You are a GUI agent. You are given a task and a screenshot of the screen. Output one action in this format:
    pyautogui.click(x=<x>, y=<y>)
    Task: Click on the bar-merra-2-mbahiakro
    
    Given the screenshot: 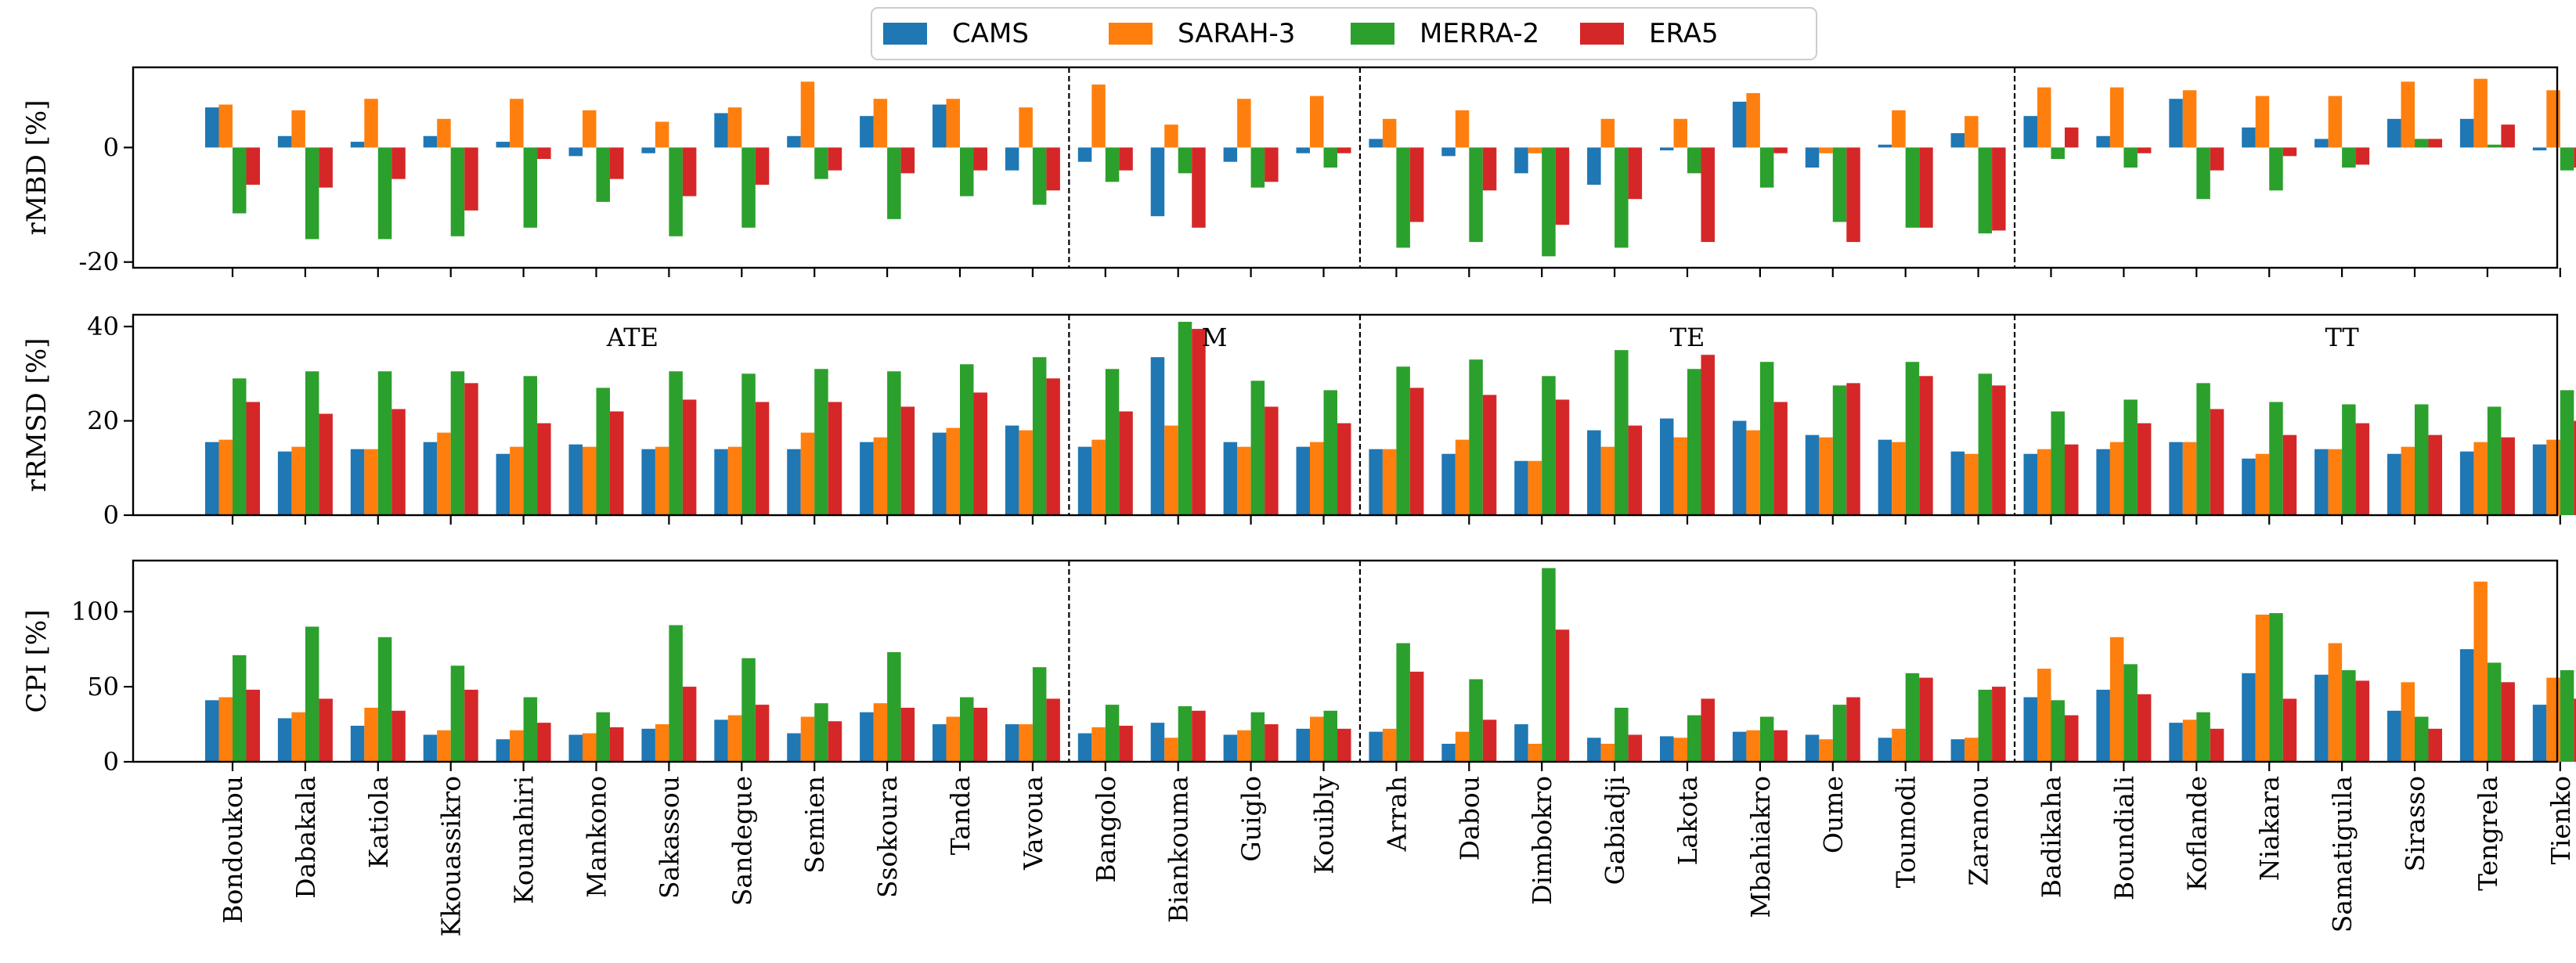 What is the action you would take?
    pyautogui.click(x=1767, y=167)
    